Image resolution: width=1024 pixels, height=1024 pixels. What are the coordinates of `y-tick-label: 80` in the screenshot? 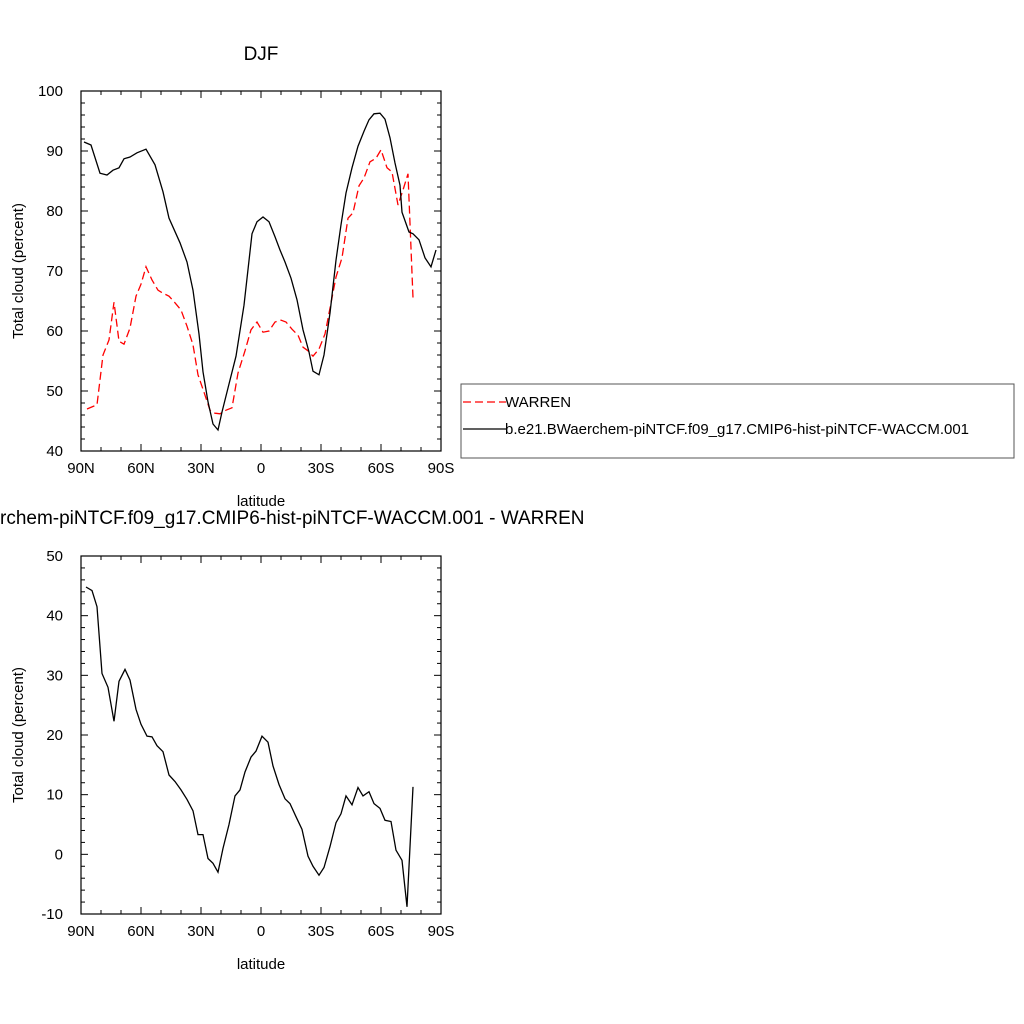 It's located at (54, 211).